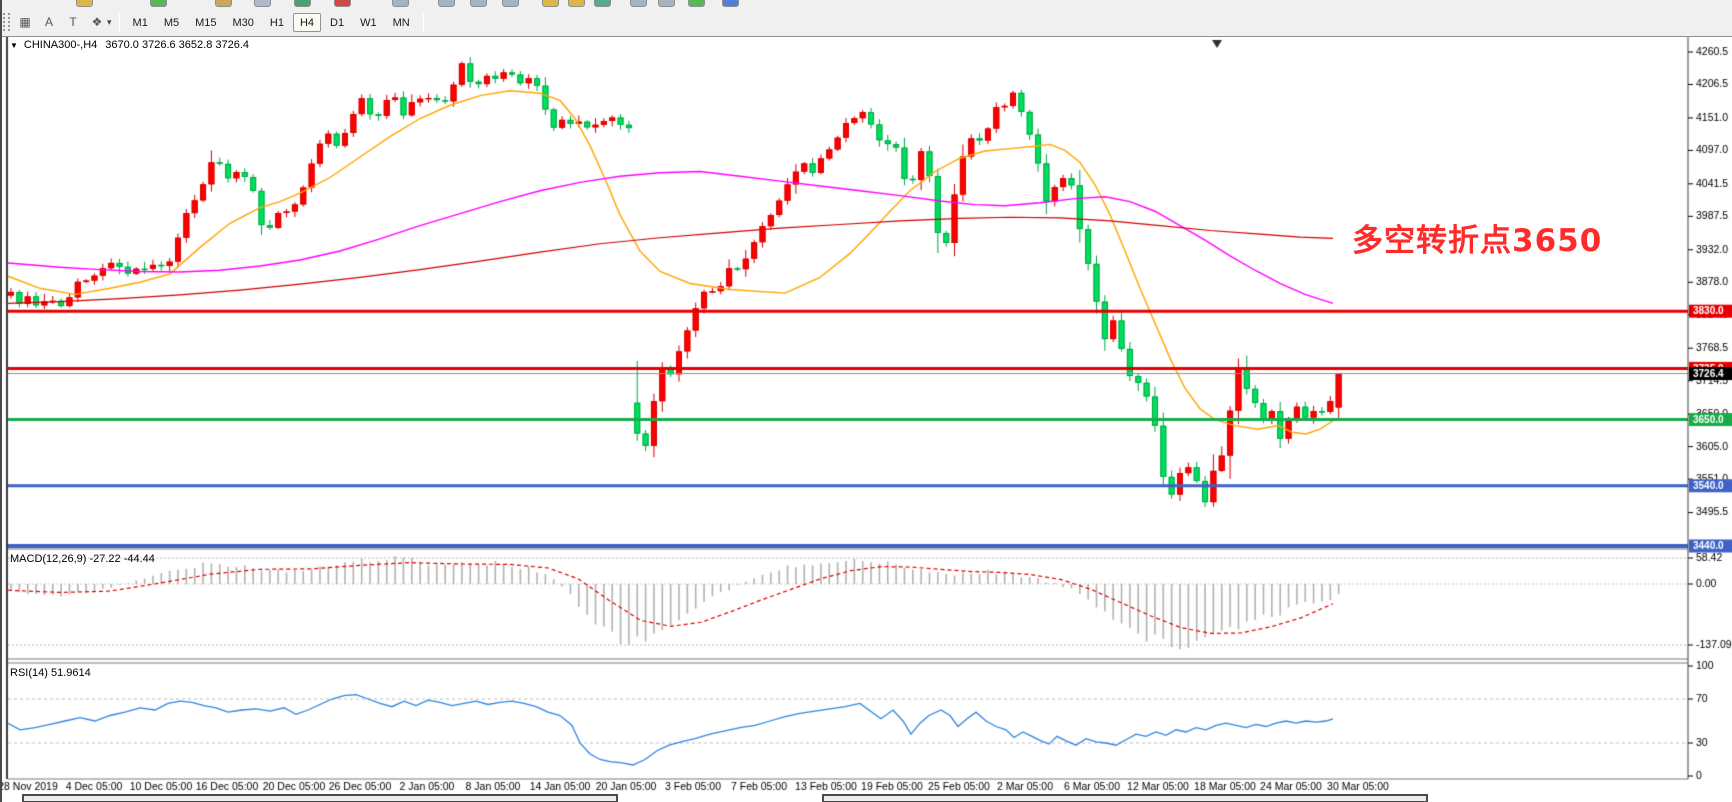 The image size is (1732, 802). I want to click on alert-icon, so click(342, 3).